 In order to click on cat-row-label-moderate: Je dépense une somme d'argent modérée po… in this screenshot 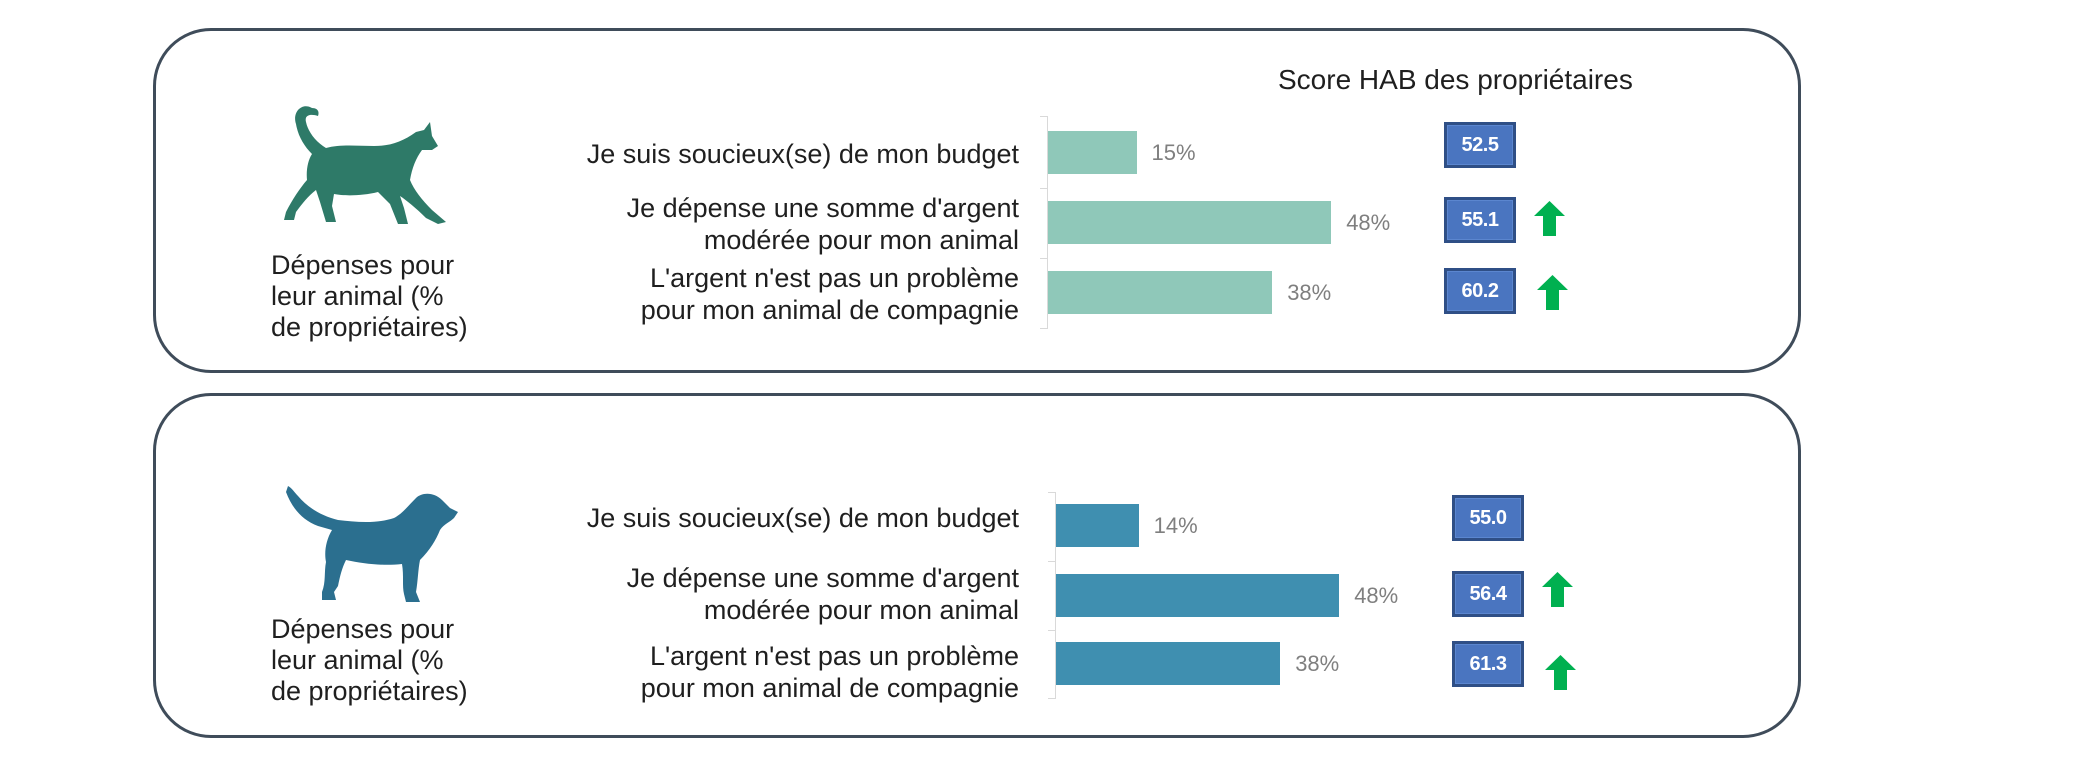, I will do `click(823, 224)`.